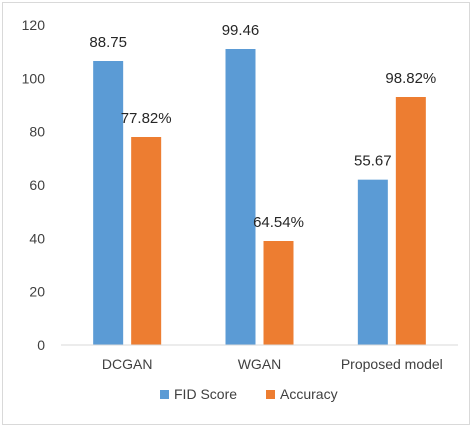 The height and width of the screenshot is (429, 474). What do you see at coordinates (37, 185) in the screenshot?
I see `y-tick-label: 60` at bounding box center [37, 185].